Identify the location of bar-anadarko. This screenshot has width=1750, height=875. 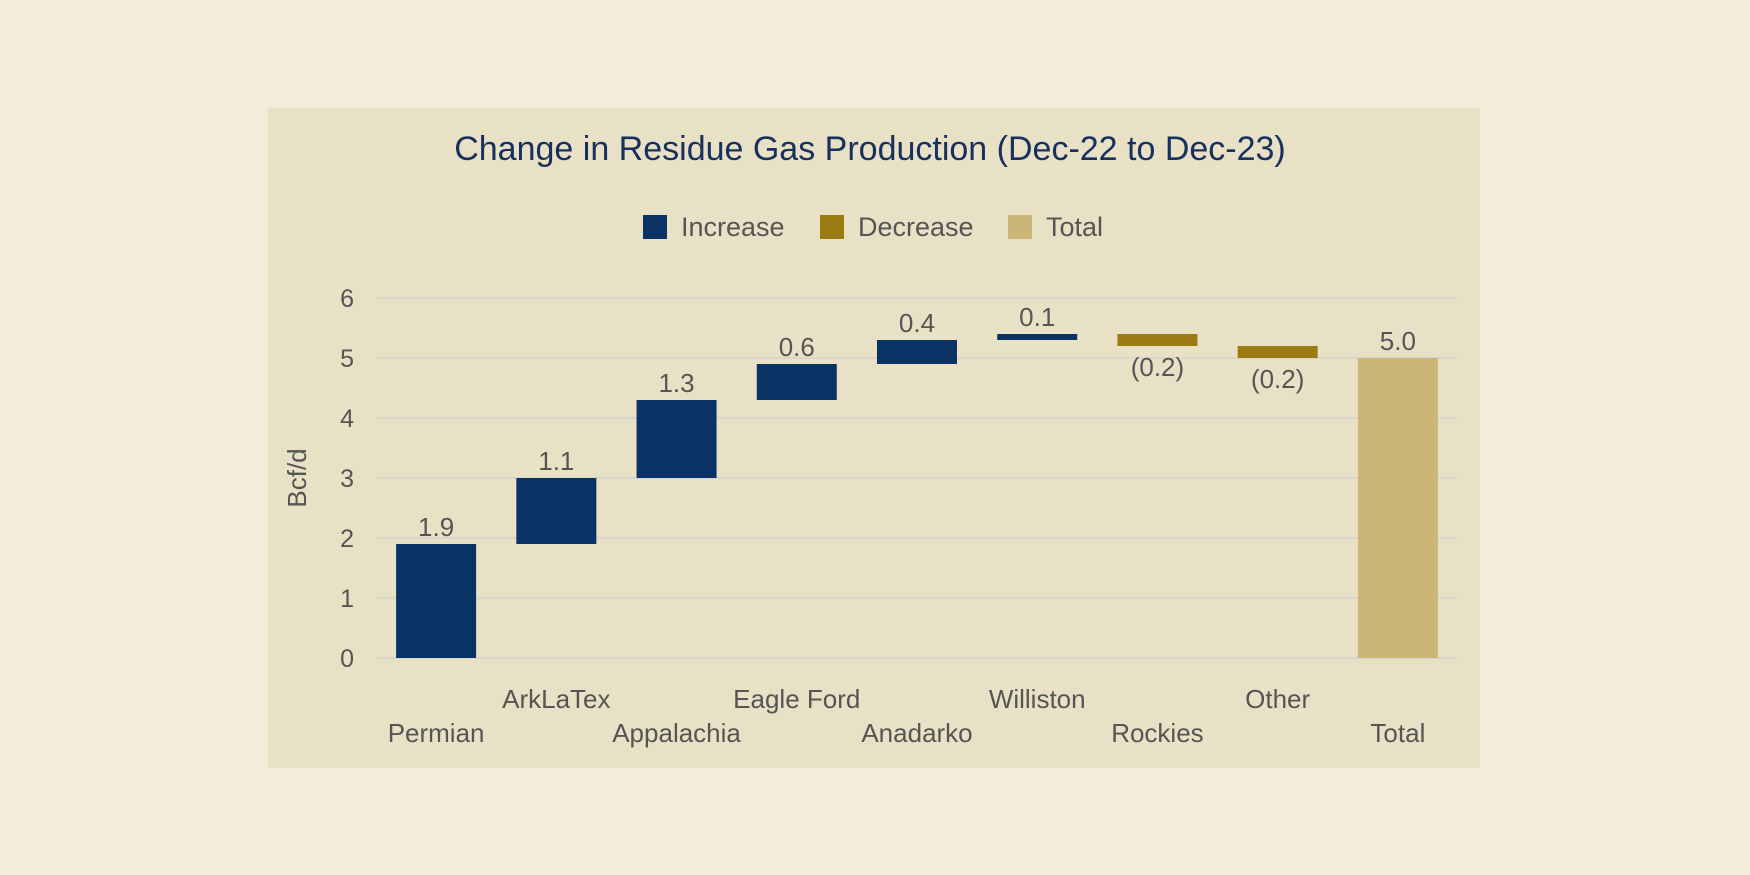
(917, 352).